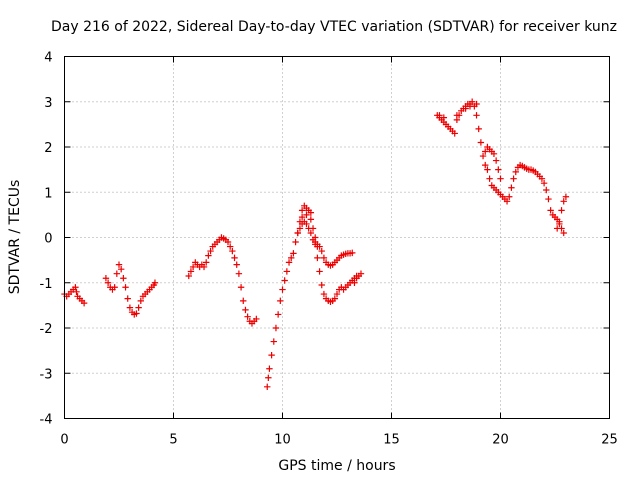  What do you see at coordinates (46, 329) in the screenshot?
I see `y-tick-label: -2` at bounding box center [46, 329].